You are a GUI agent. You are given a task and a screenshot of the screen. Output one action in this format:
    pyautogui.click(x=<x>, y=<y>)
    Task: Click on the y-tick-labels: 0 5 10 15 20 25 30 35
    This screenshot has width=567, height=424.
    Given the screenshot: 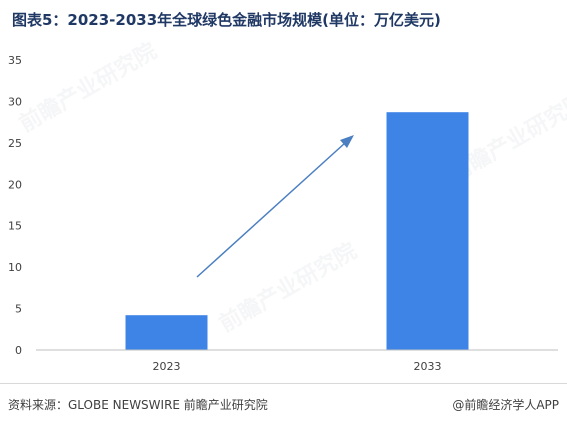 What is the action you would take?
    pyautogui.click(x=15, y=205)
    